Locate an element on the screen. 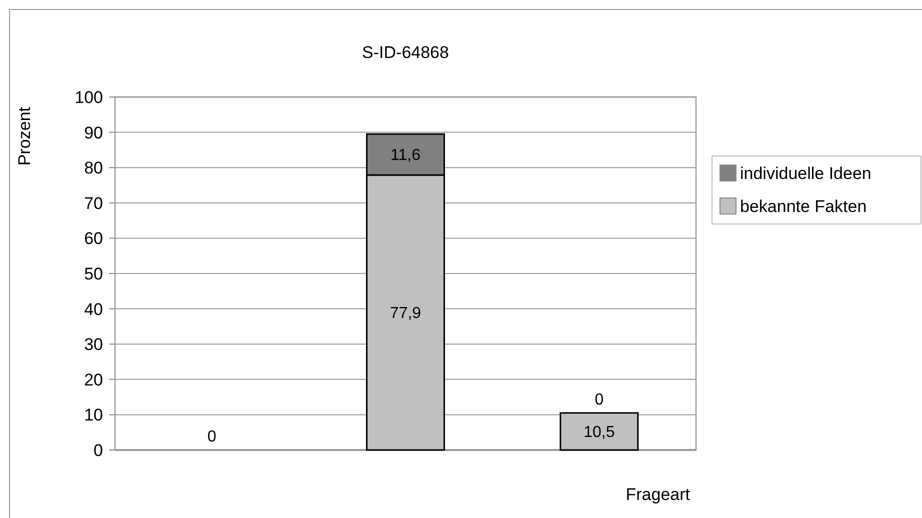  legend-label: bekannte Fakten is located at coordinates (803, 206).